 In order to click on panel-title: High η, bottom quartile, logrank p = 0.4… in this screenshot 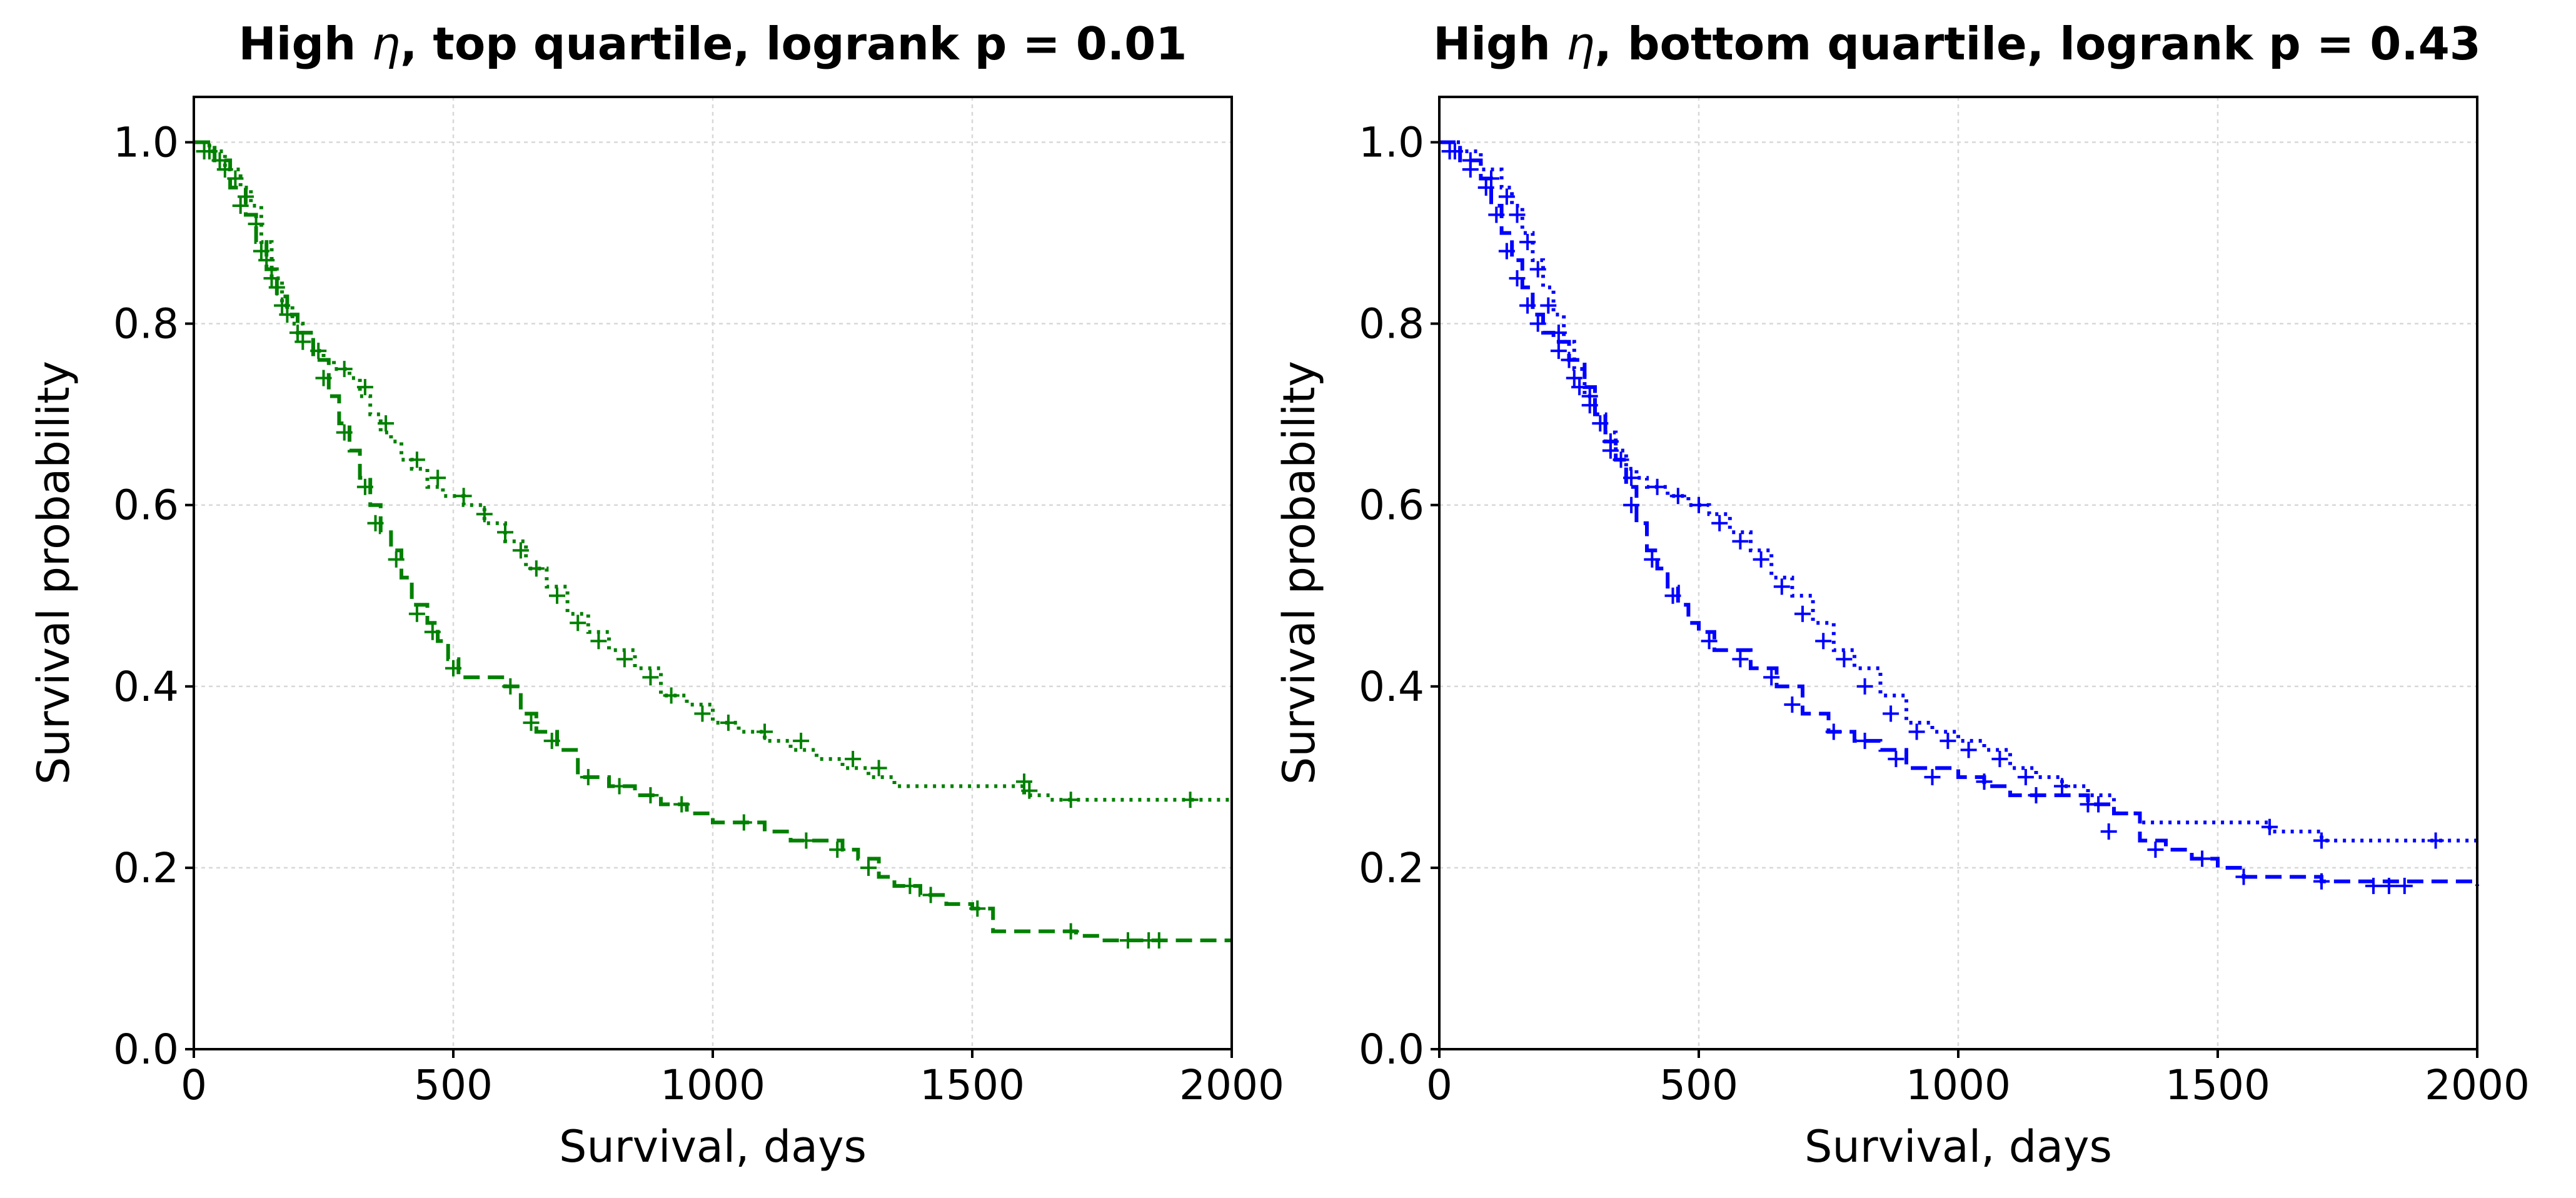, I will do `click(1957, 44)`.